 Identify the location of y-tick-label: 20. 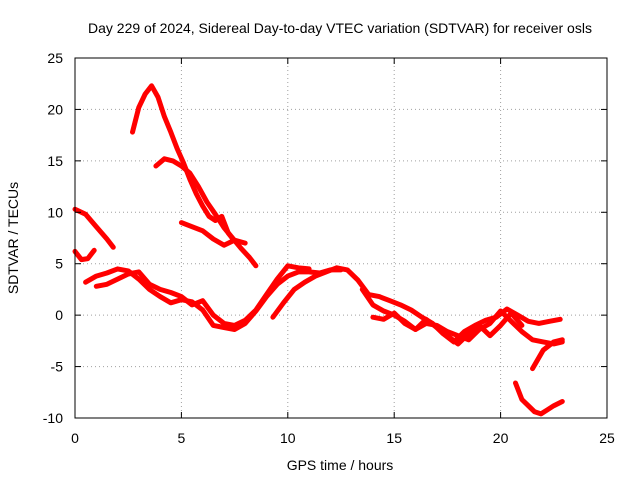
(55, 109).